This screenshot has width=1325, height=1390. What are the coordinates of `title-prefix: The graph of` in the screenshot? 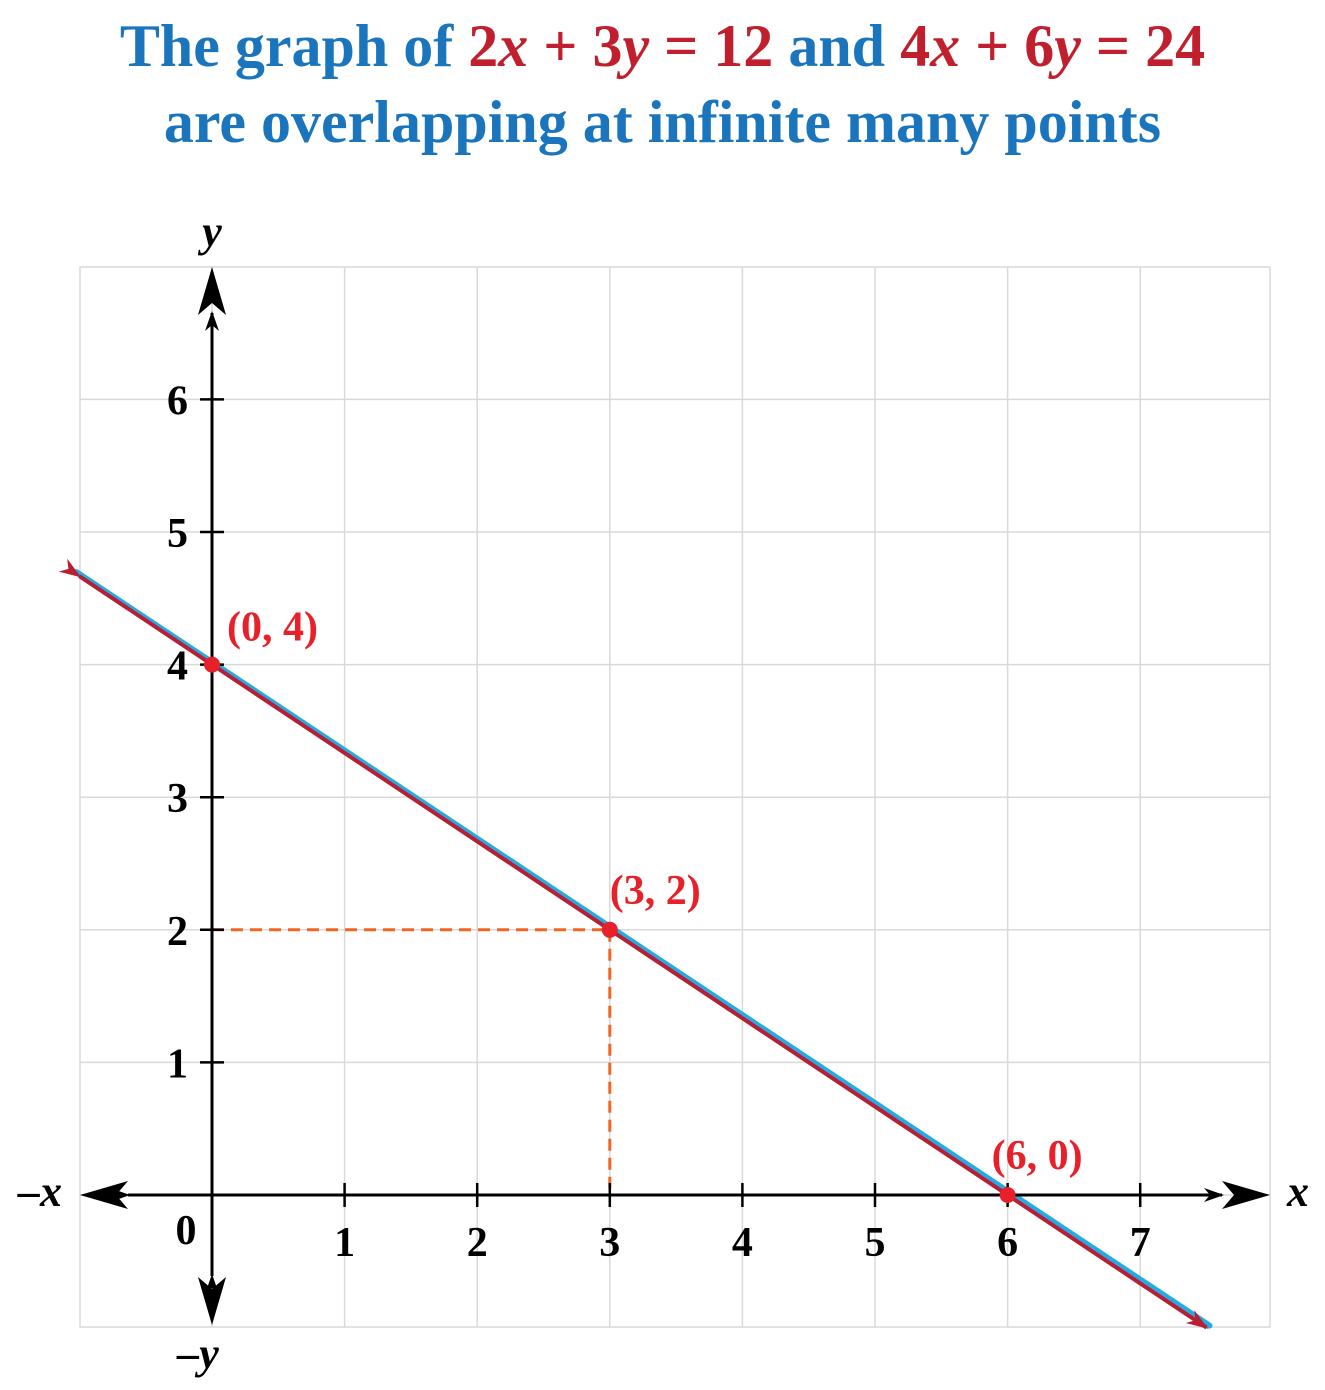 It's located at (294, 46).